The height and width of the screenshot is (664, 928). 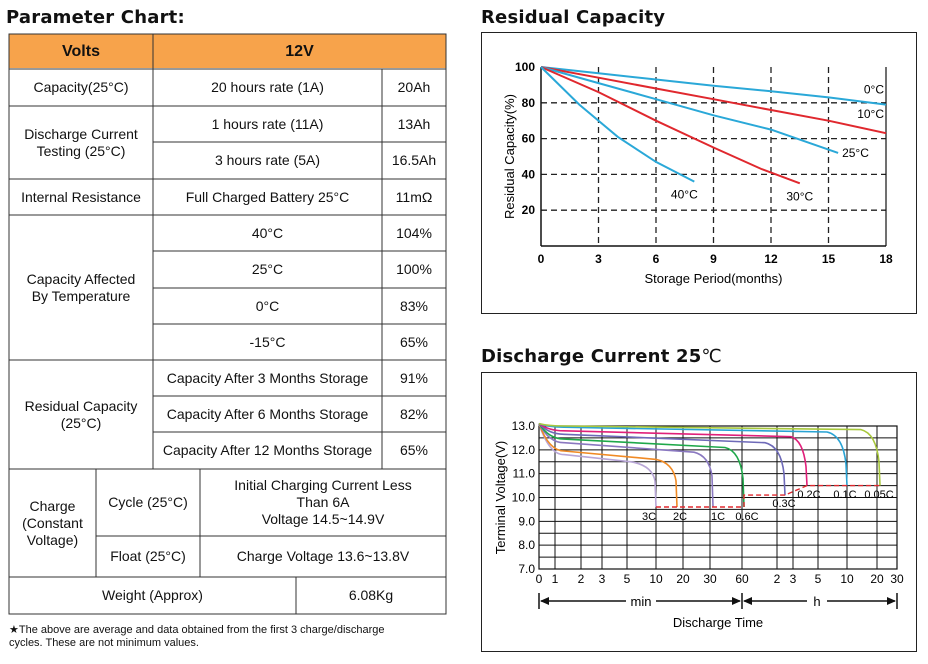 What do you see at coordinates (829, 259) in the screenshot?
I see `x-tick-label: 15` at bounding box center [829, 259].